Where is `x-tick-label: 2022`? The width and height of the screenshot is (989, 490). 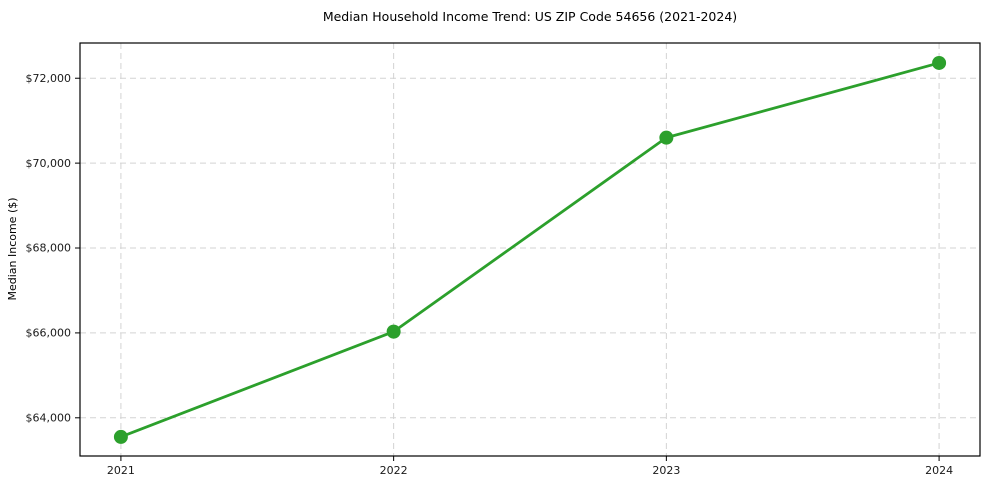 x-tick-label: 2022 is located at coordinates (394, 470).